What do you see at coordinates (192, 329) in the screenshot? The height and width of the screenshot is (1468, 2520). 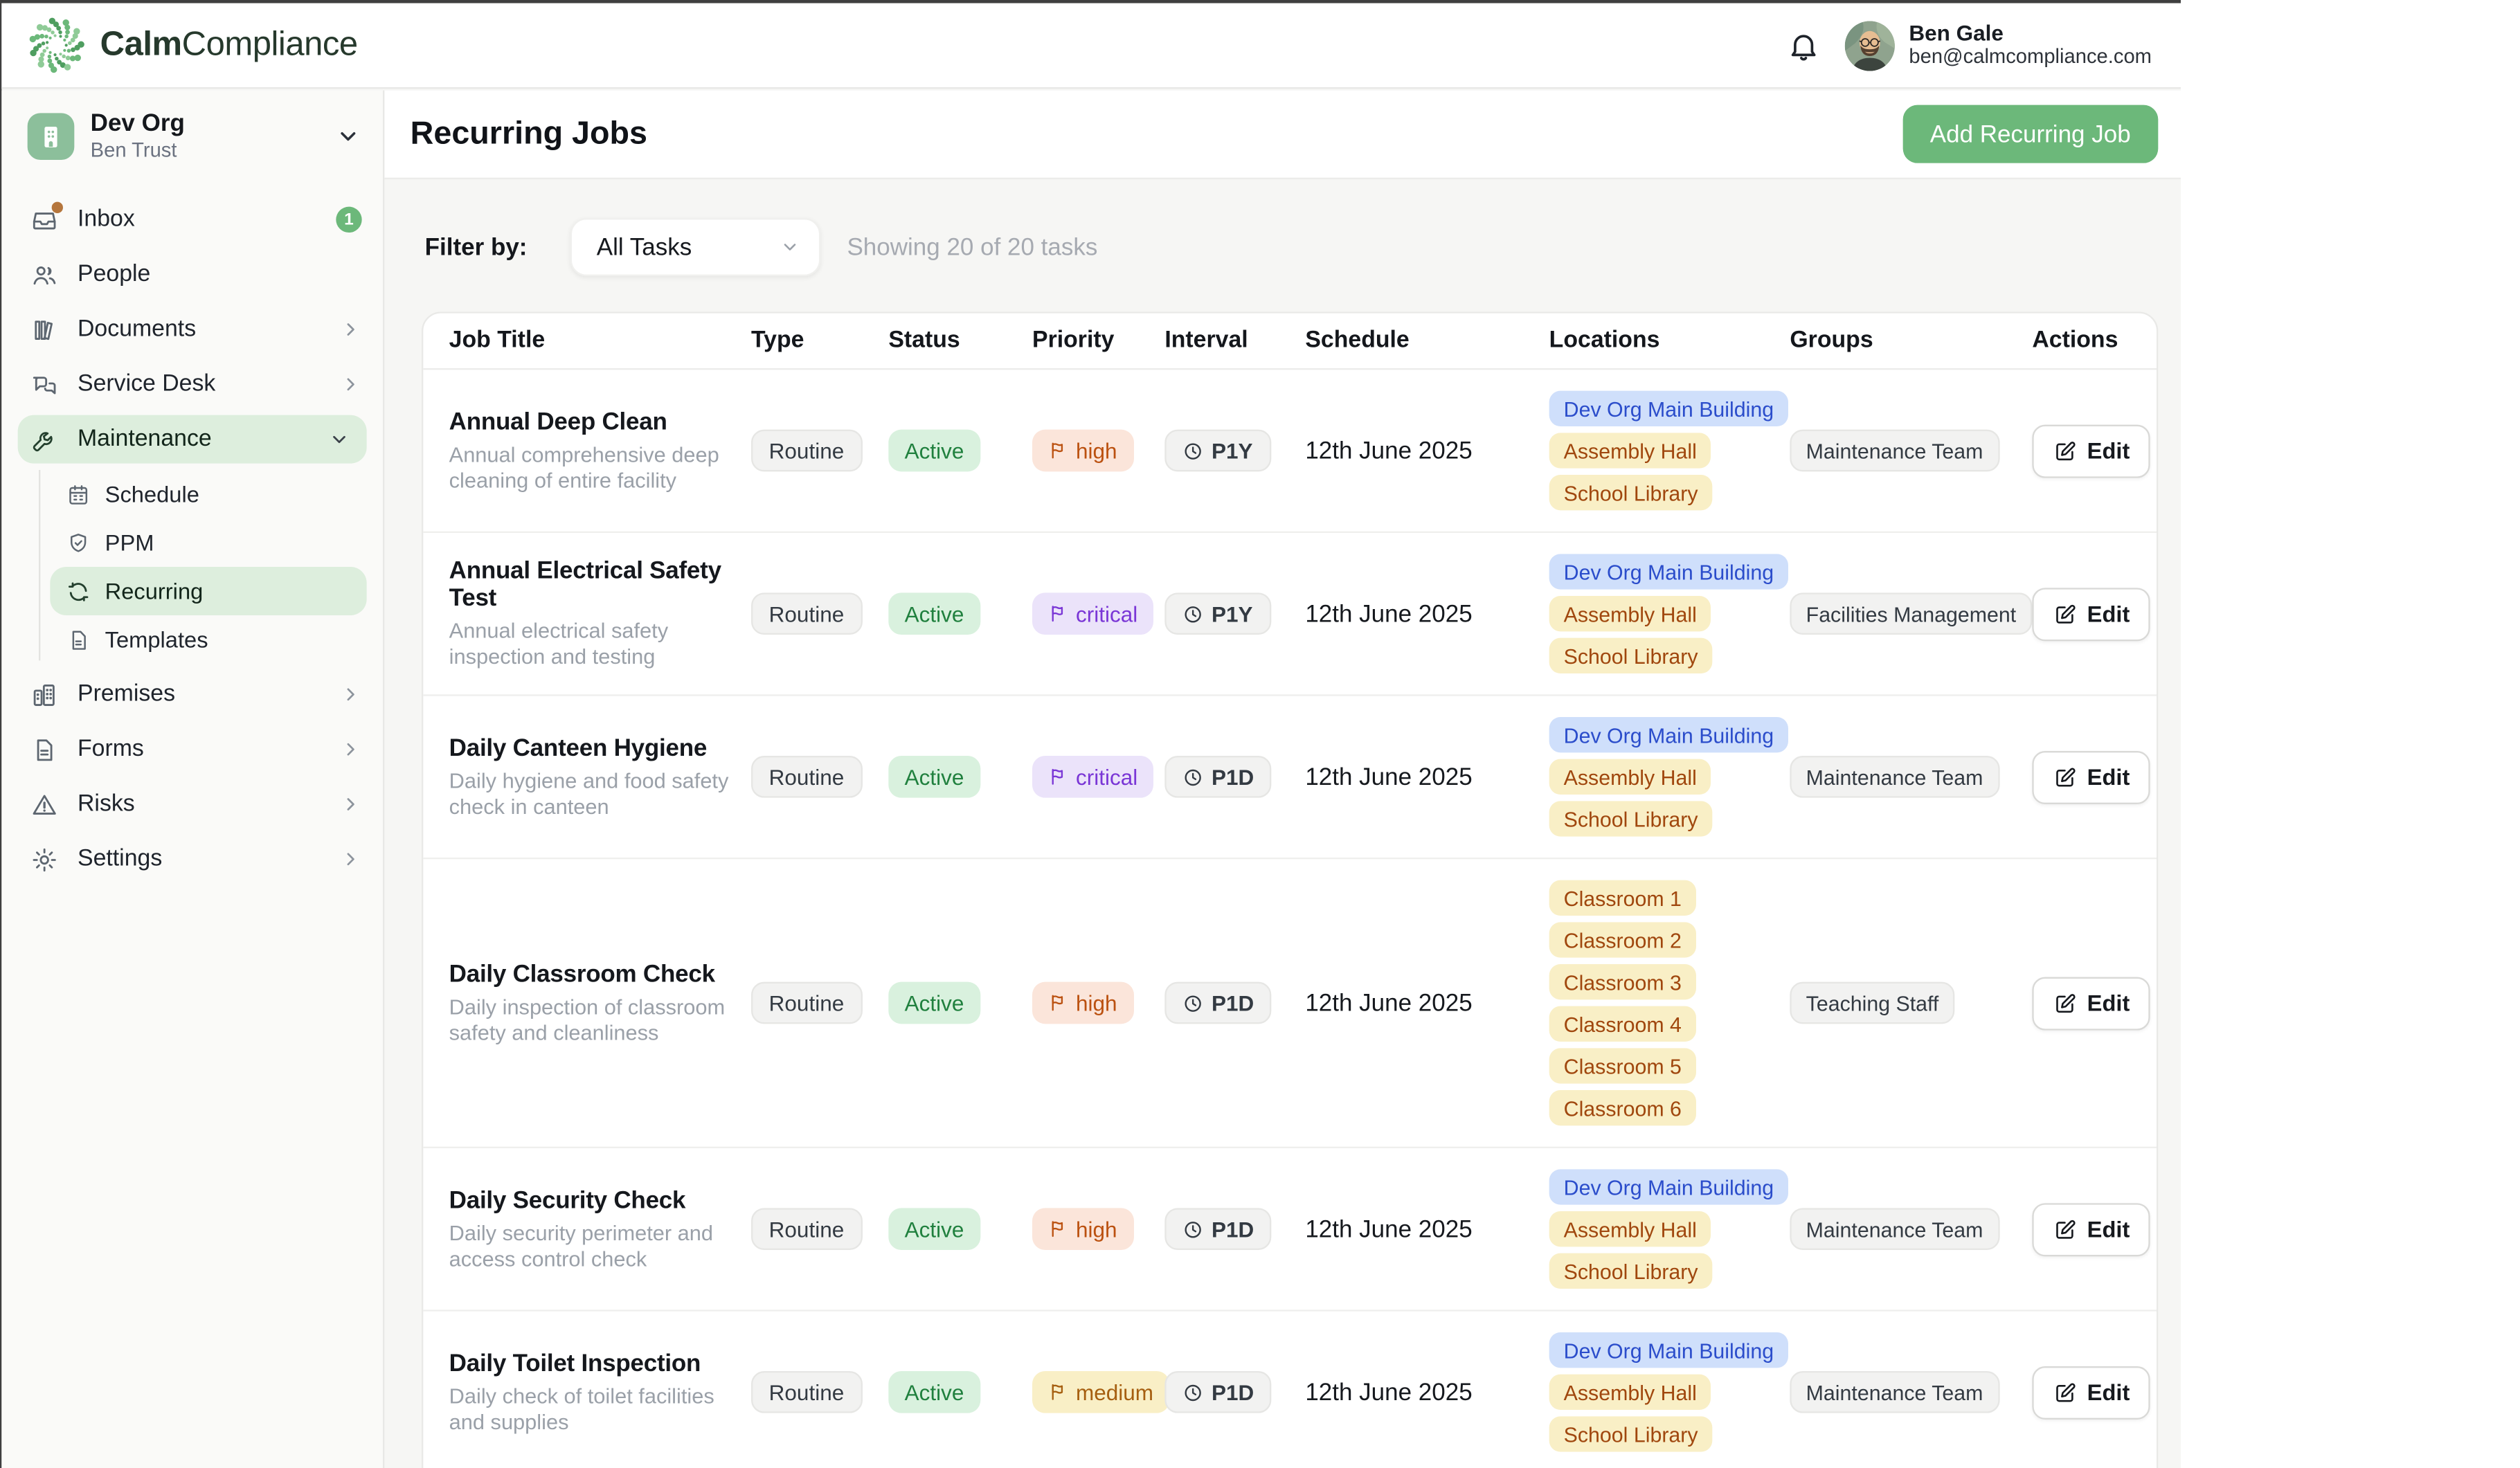 I see `sidebar-item-documents: Documents` at bounding box center [192, 329].